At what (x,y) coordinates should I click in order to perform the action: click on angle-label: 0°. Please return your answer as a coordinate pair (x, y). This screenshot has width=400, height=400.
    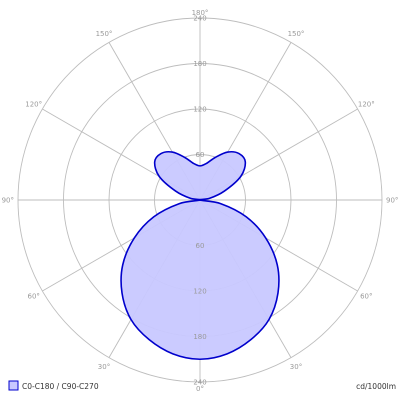
    Looking at the image, I should click on (200, 389).